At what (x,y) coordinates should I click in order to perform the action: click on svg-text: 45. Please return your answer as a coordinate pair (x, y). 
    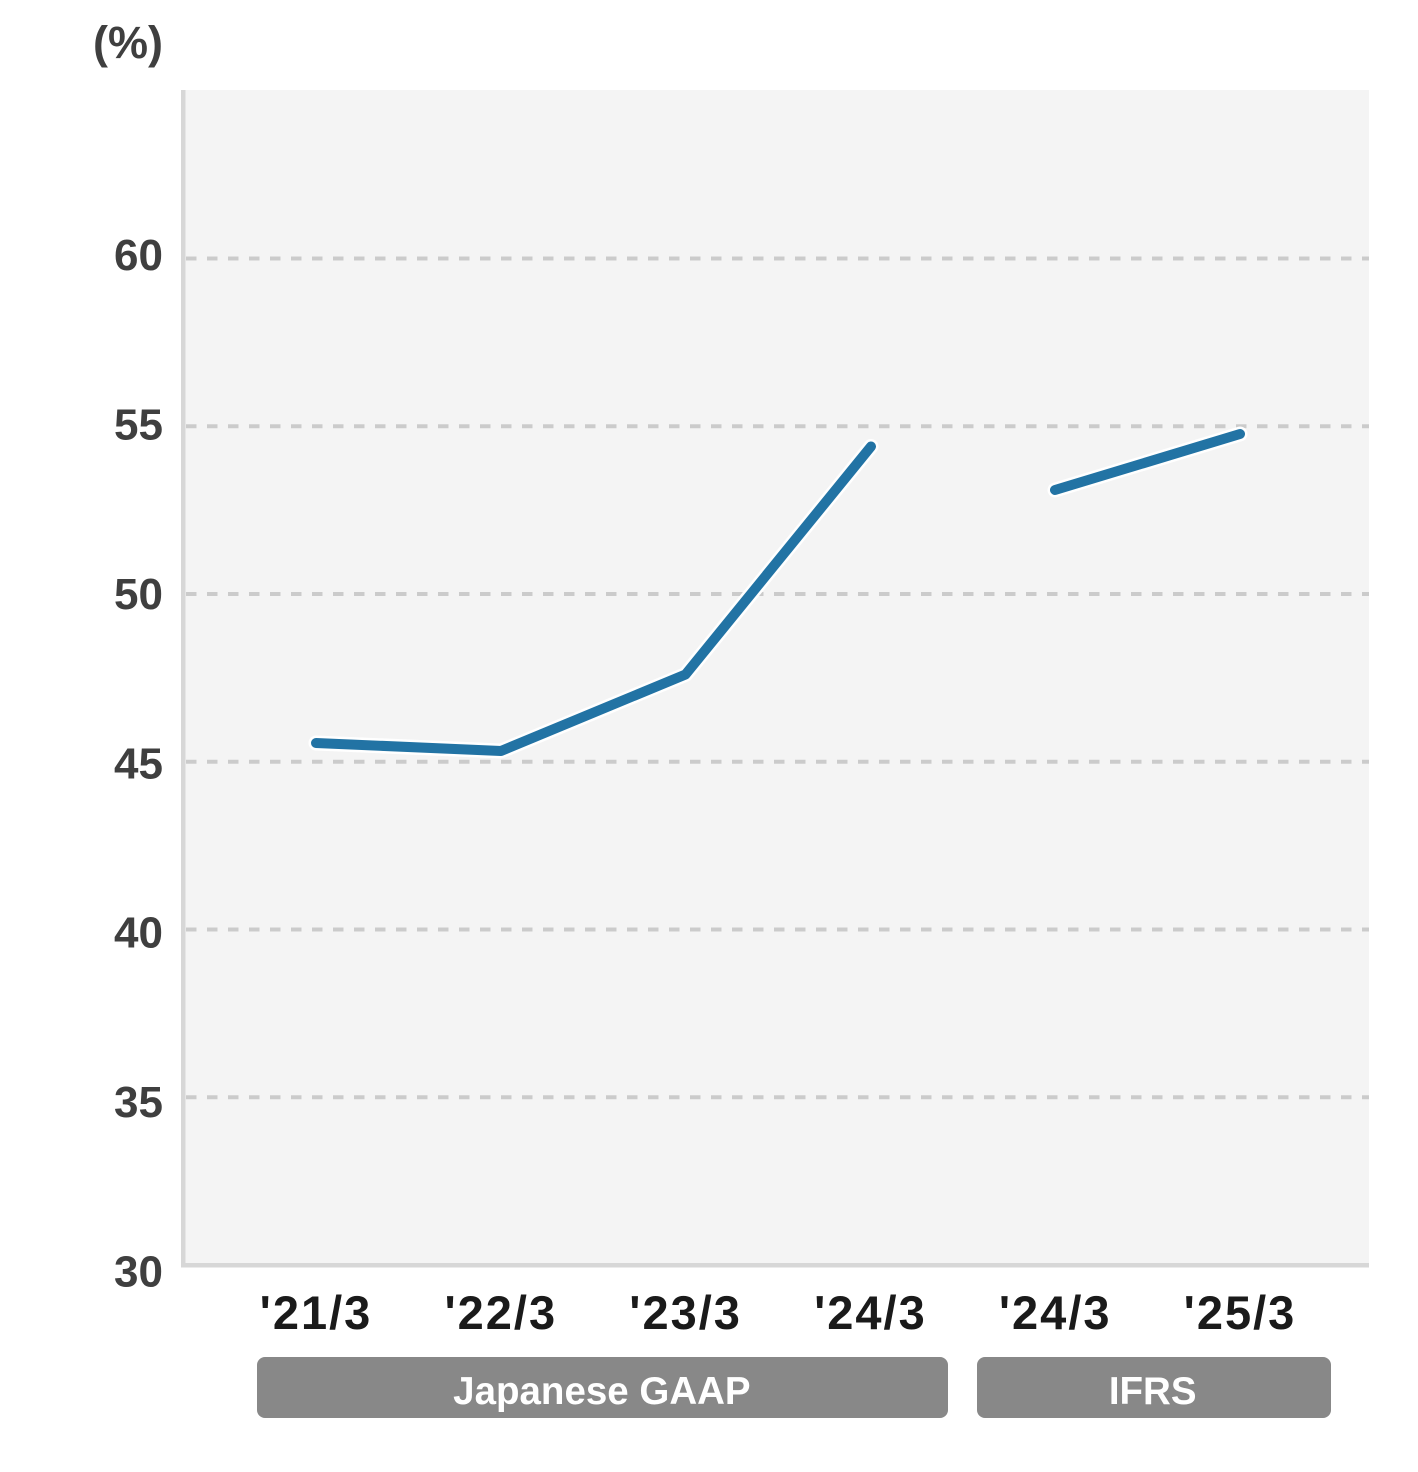
    Looking at the image, I should click on (138, 763).